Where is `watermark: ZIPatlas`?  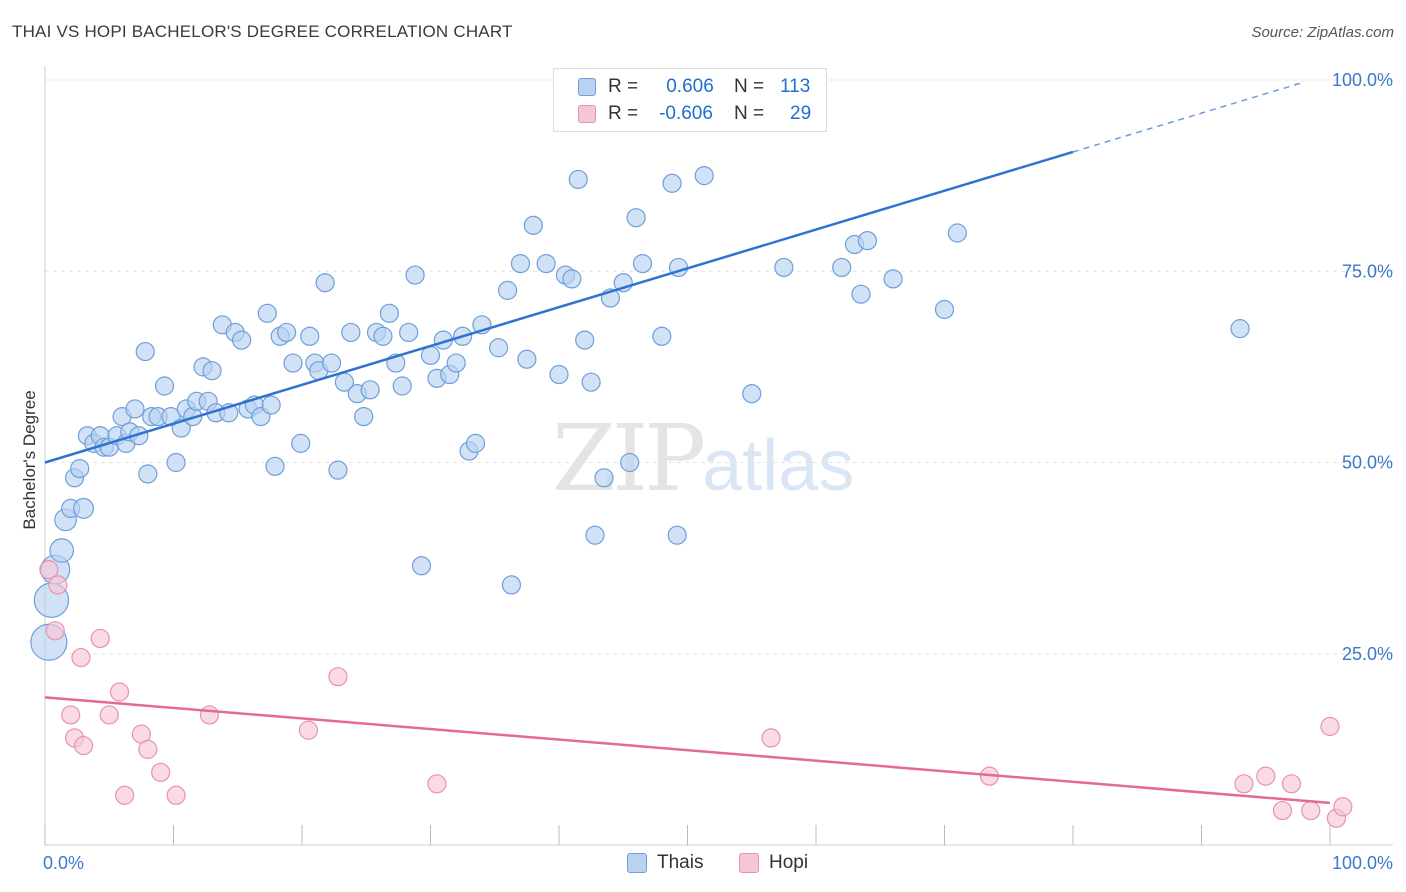 watermark: ZIPatlas is located at coordinates (703, 458).